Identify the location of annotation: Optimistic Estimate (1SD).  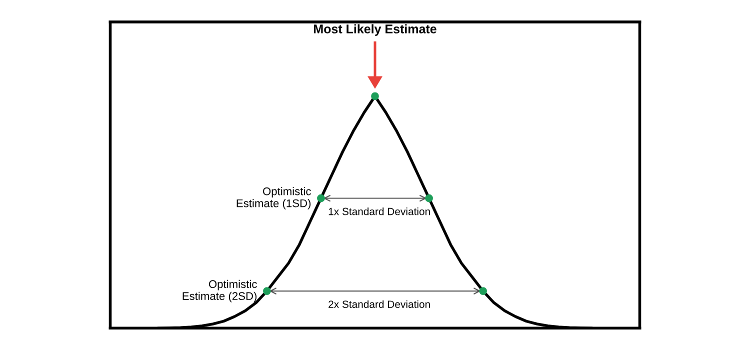
(273, 198).